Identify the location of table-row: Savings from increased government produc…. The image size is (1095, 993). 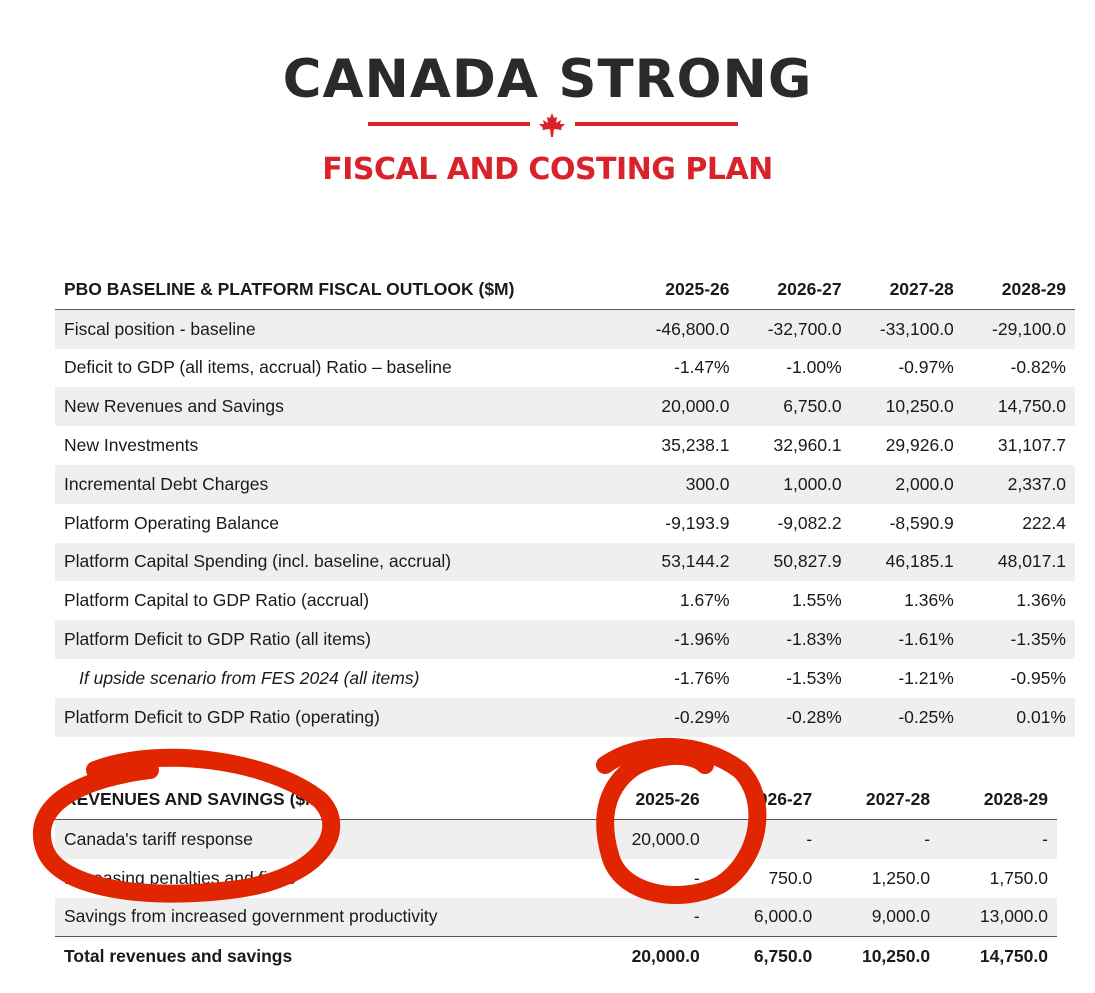
(556, 917).